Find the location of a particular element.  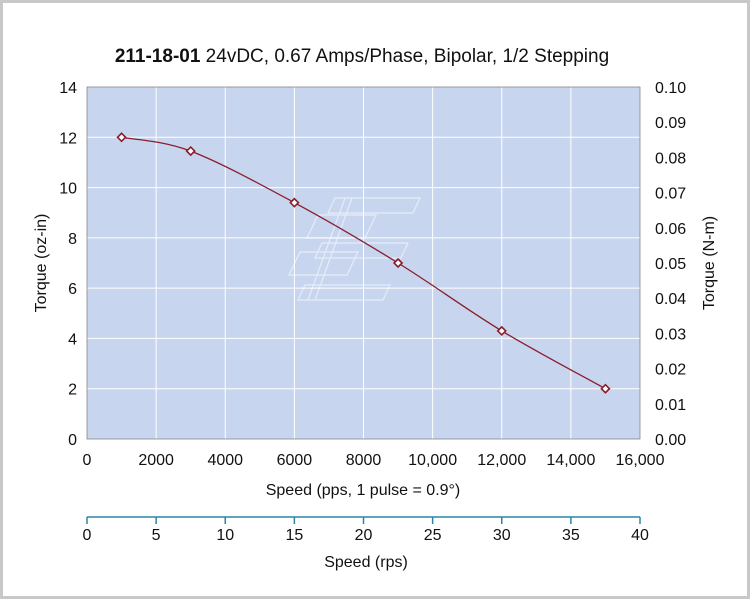

x2-tick-label: 0 is located at coordinates (87, 535).